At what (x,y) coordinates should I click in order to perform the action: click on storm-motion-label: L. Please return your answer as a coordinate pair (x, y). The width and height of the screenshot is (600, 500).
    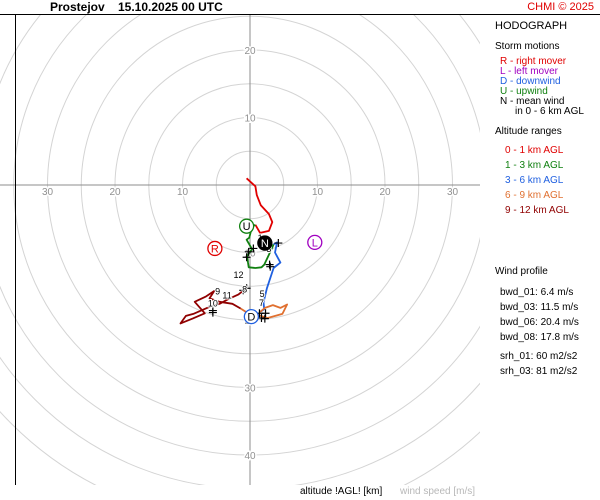
    Looking at the image, I should click on (315, 243).